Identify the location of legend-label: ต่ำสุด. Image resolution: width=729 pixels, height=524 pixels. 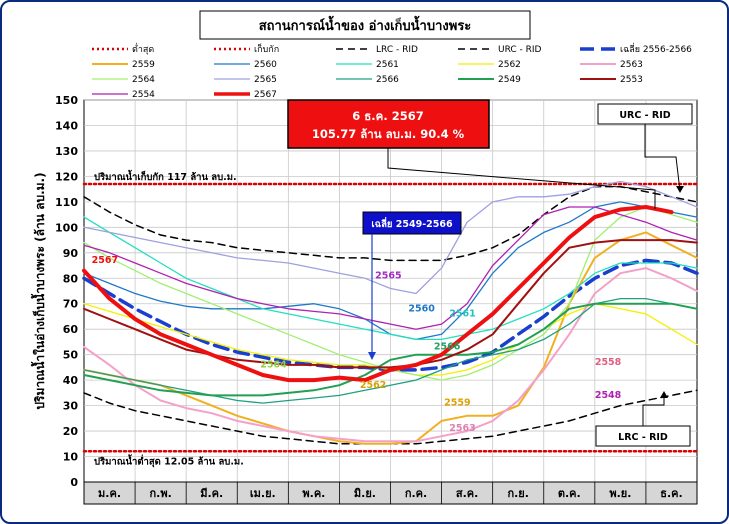
(143, 48).